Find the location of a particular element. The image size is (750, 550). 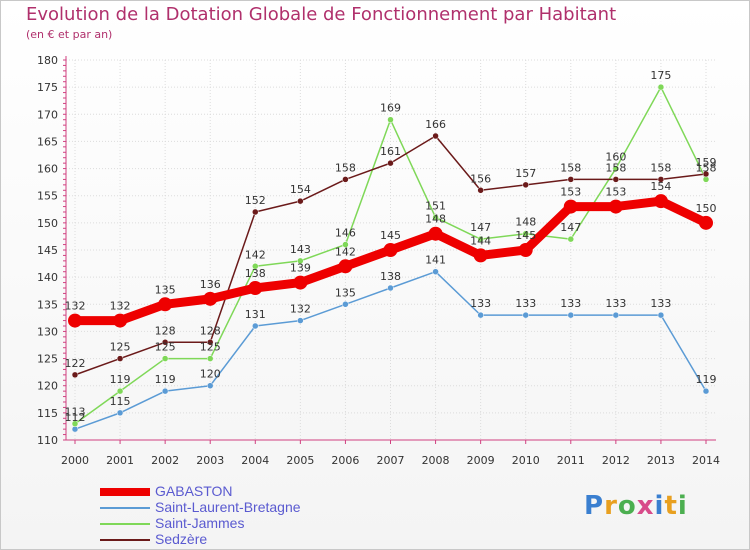

chart-subtitle: (en € et par an) is located at coordinates (69, 34).